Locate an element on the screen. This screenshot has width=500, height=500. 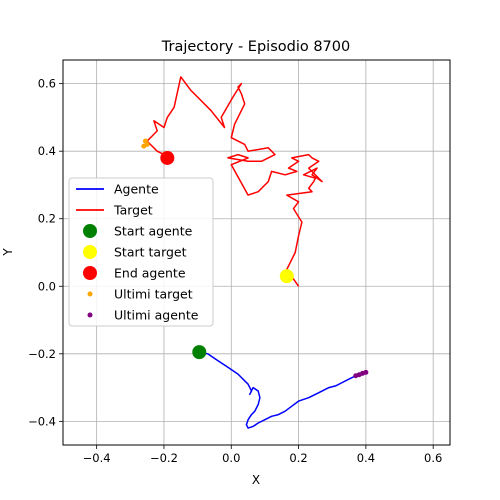
legend-swatch-ultimi-agente is located at coordinates (90, 315).